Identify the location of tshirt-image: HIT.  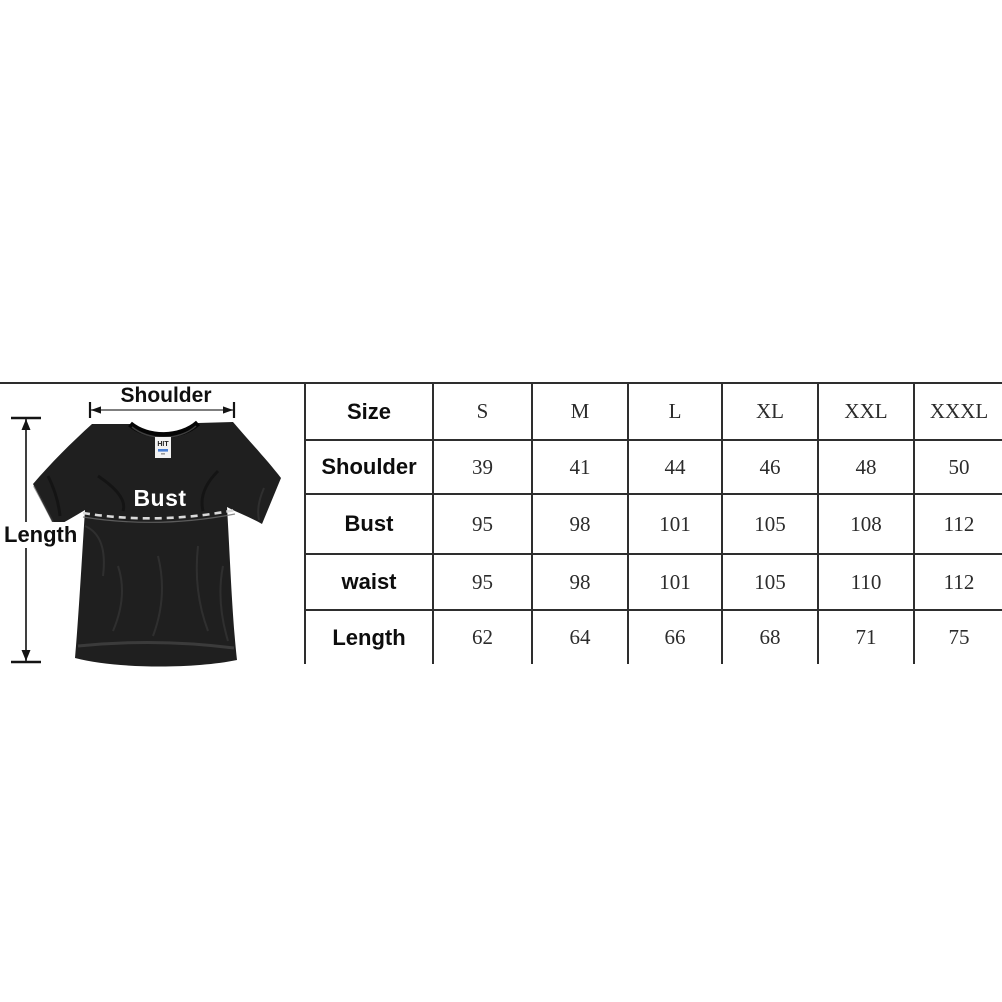
(157, 543).